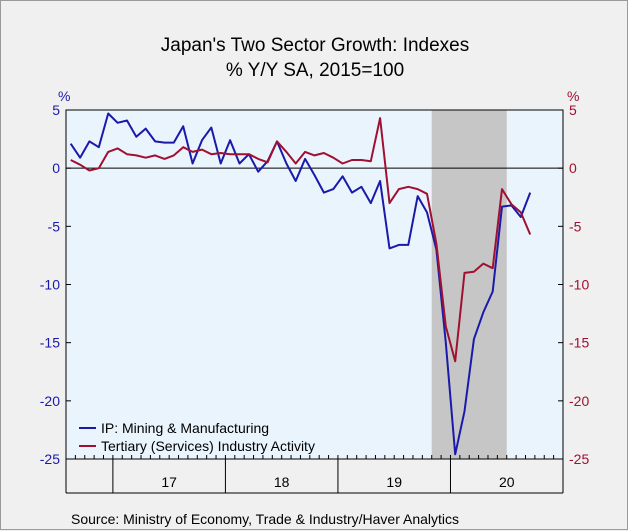  I want to click on year-label: 20, so click(507, 482).